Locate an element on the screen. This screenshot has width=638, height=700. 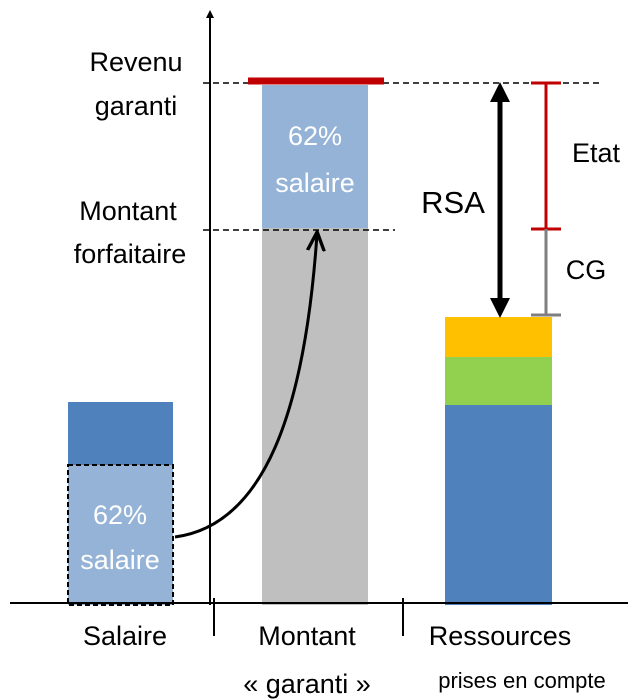
category-label: Ressources is located at coordinates (500, 636).